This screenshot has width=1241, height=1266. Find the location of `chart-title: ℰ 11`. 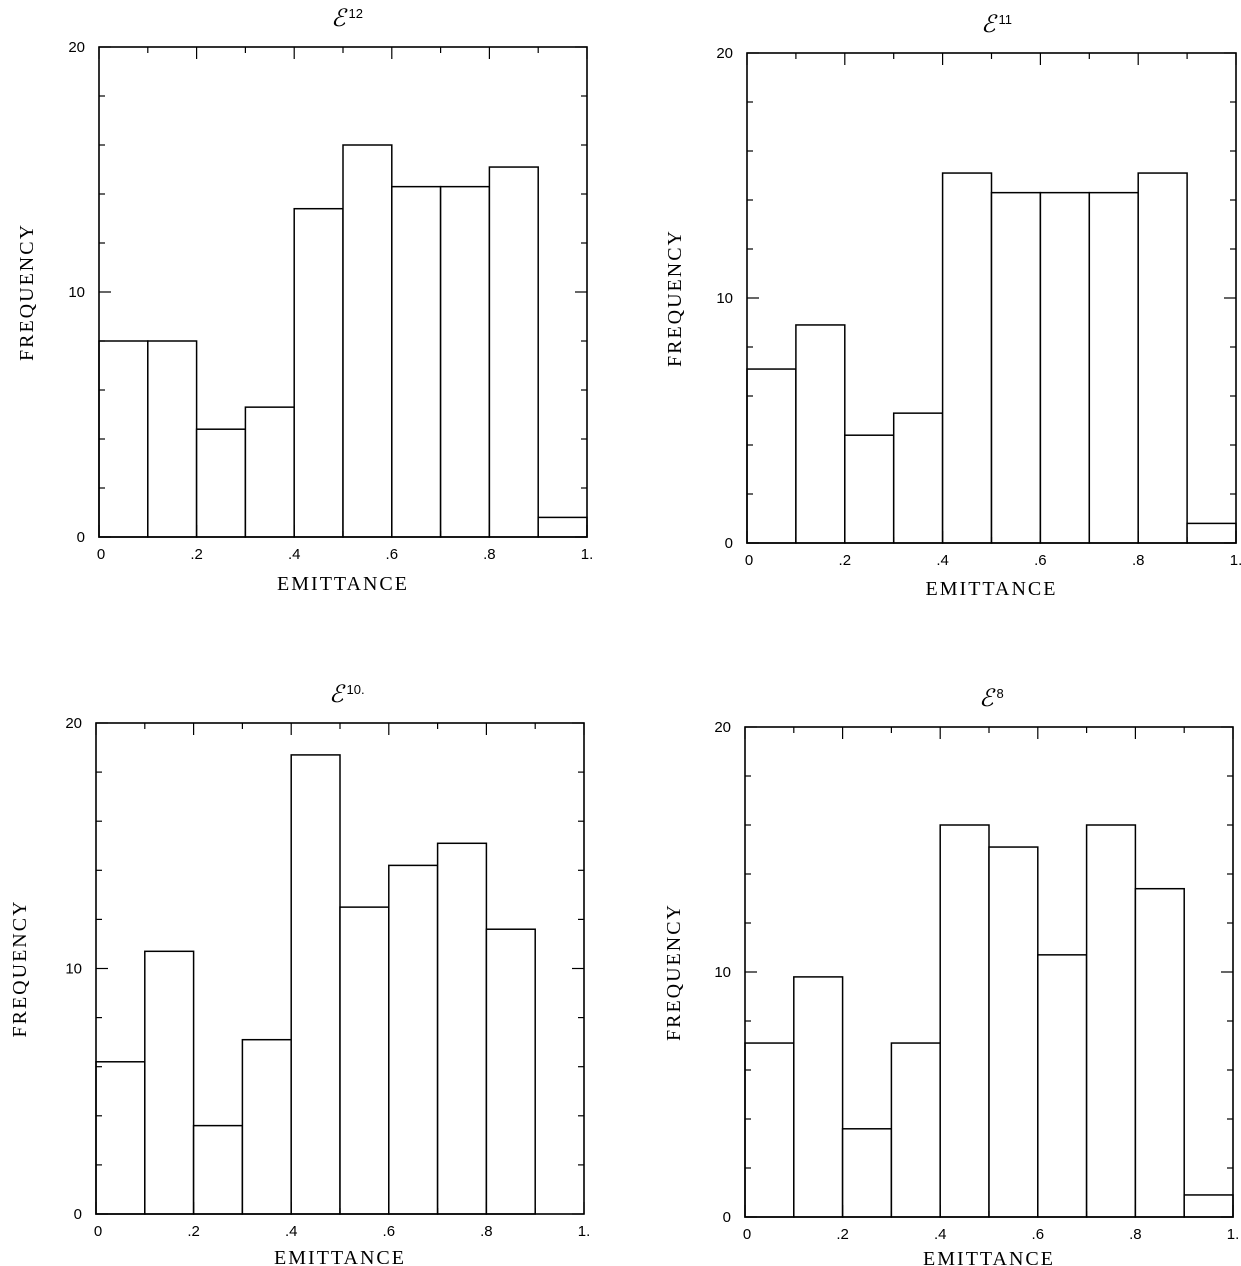

chart-title: ℰ 11 is located at coordinates (996, 25).